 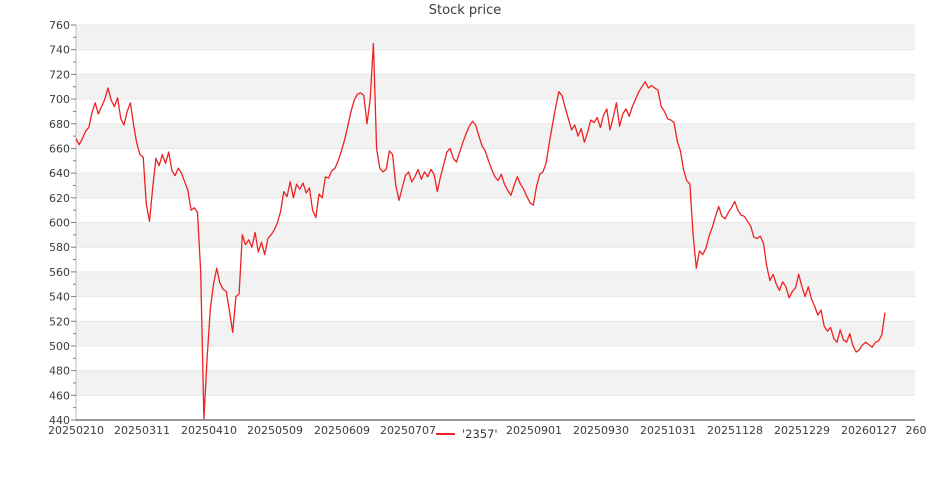 I want to click on y-axis-tick-label: 440, so click(x=59, y=420).